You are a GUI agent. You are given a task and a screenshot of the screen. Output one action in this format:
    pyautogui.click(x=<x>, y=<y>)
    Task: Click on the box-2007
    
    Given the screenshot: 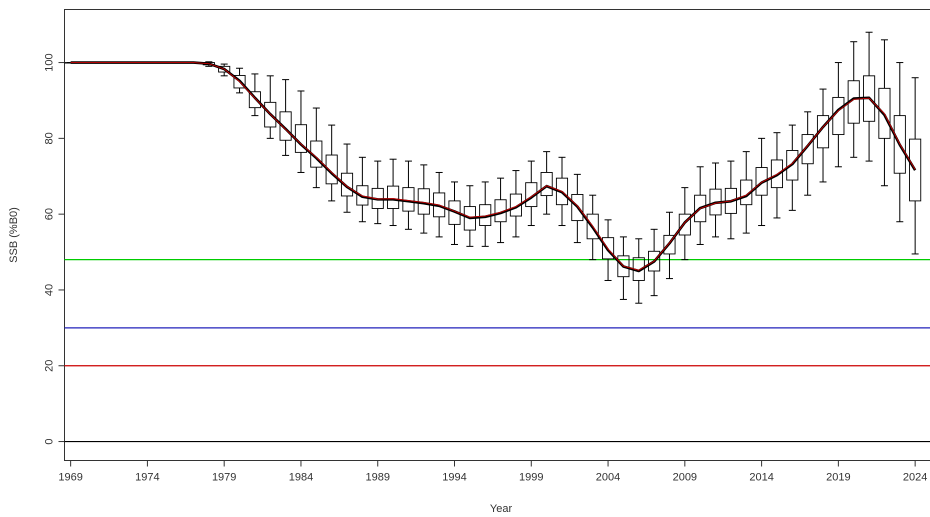 What is the action you would take?
    pyautogui.click(x=654, y=261)
    